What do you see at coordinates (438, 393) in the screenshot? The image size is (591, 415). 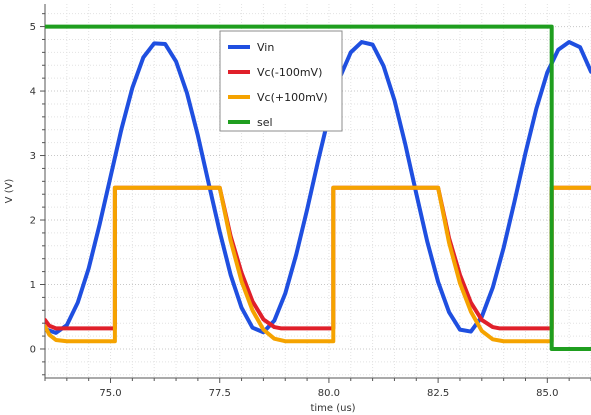 I see `x-tick-label: 82.5` at bounding box center [438, 393].